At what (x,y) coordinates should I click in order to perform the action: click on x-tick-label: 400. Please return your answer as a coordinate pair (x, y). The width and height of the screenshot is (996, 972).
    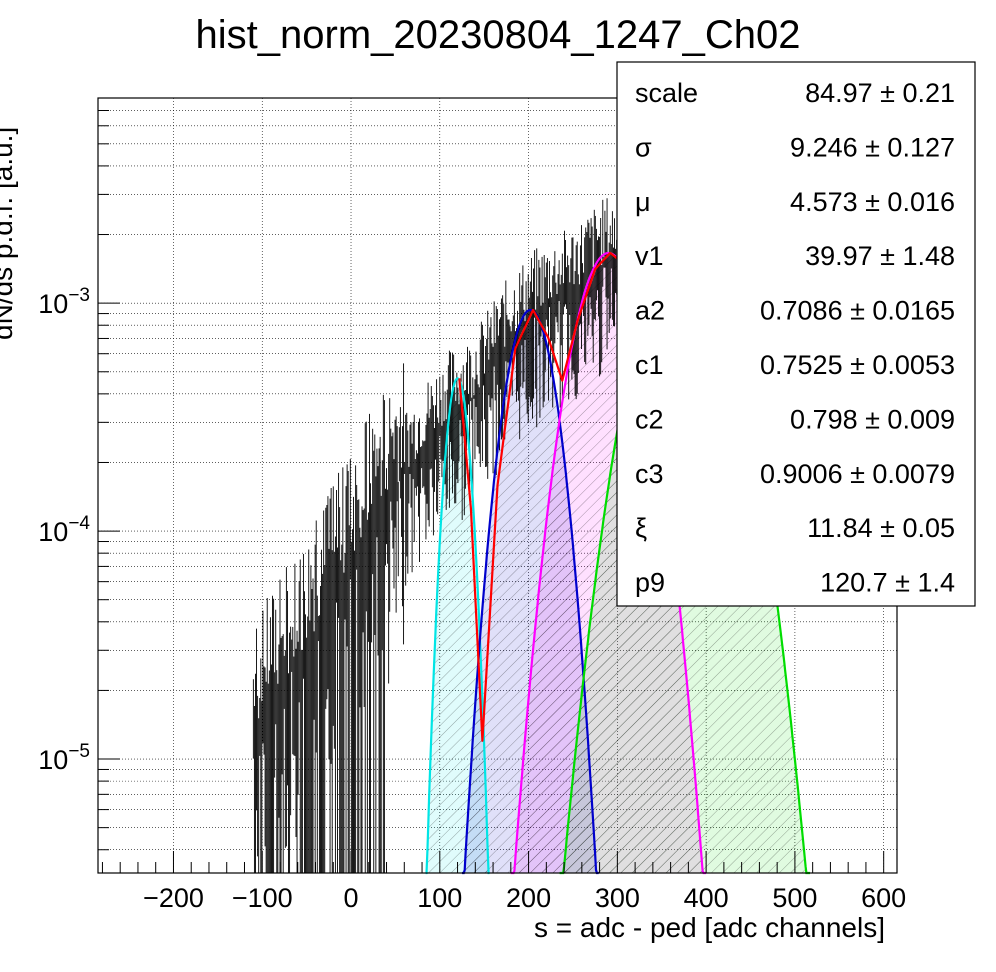
    Looking at the image, I should click on (706, 898).